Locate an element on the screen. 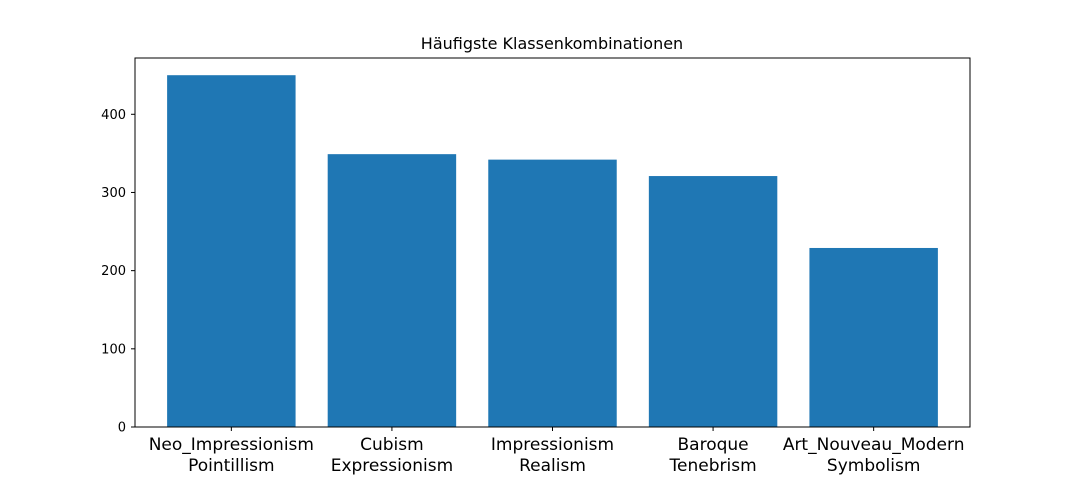  x-tick-label-4: Art_Nouveau_Modern Symbolism is located at coordinates (874, 455).